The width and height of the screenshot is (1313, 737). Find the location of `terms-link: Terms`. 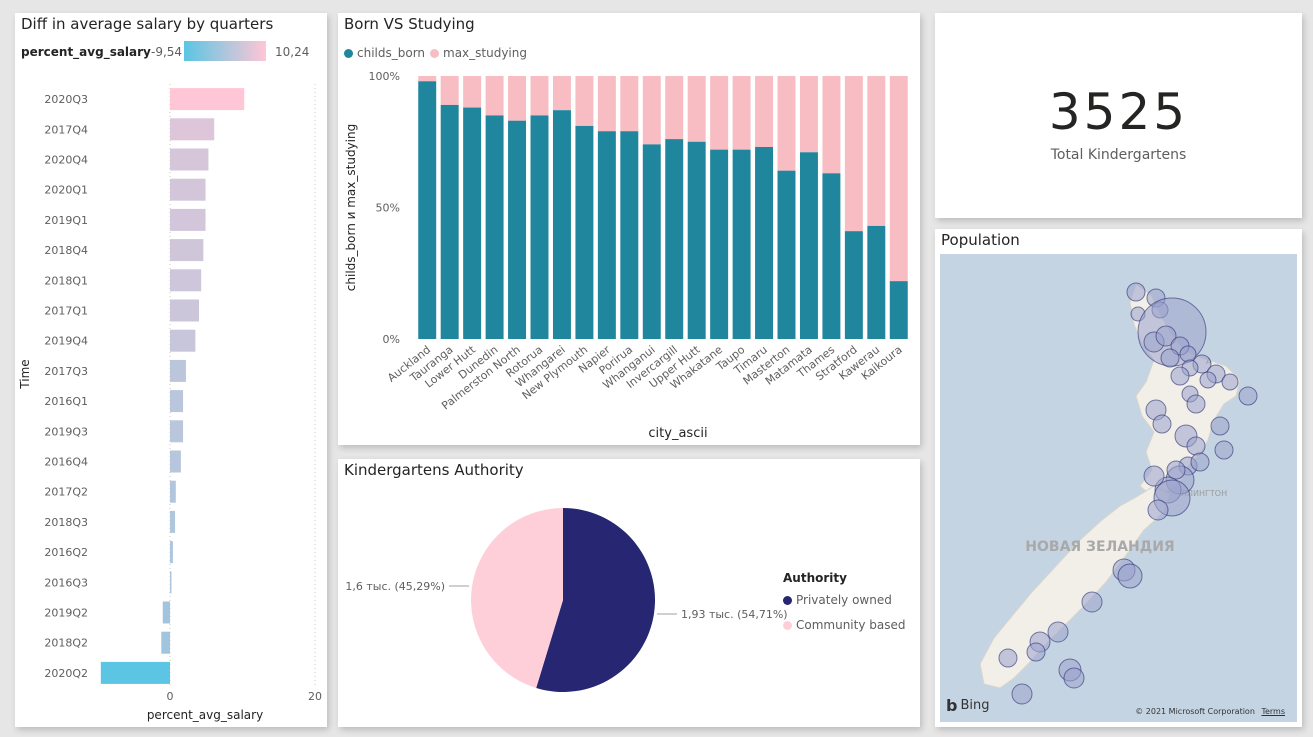

terms-link: Terms is located at coordinates (1273, 711).